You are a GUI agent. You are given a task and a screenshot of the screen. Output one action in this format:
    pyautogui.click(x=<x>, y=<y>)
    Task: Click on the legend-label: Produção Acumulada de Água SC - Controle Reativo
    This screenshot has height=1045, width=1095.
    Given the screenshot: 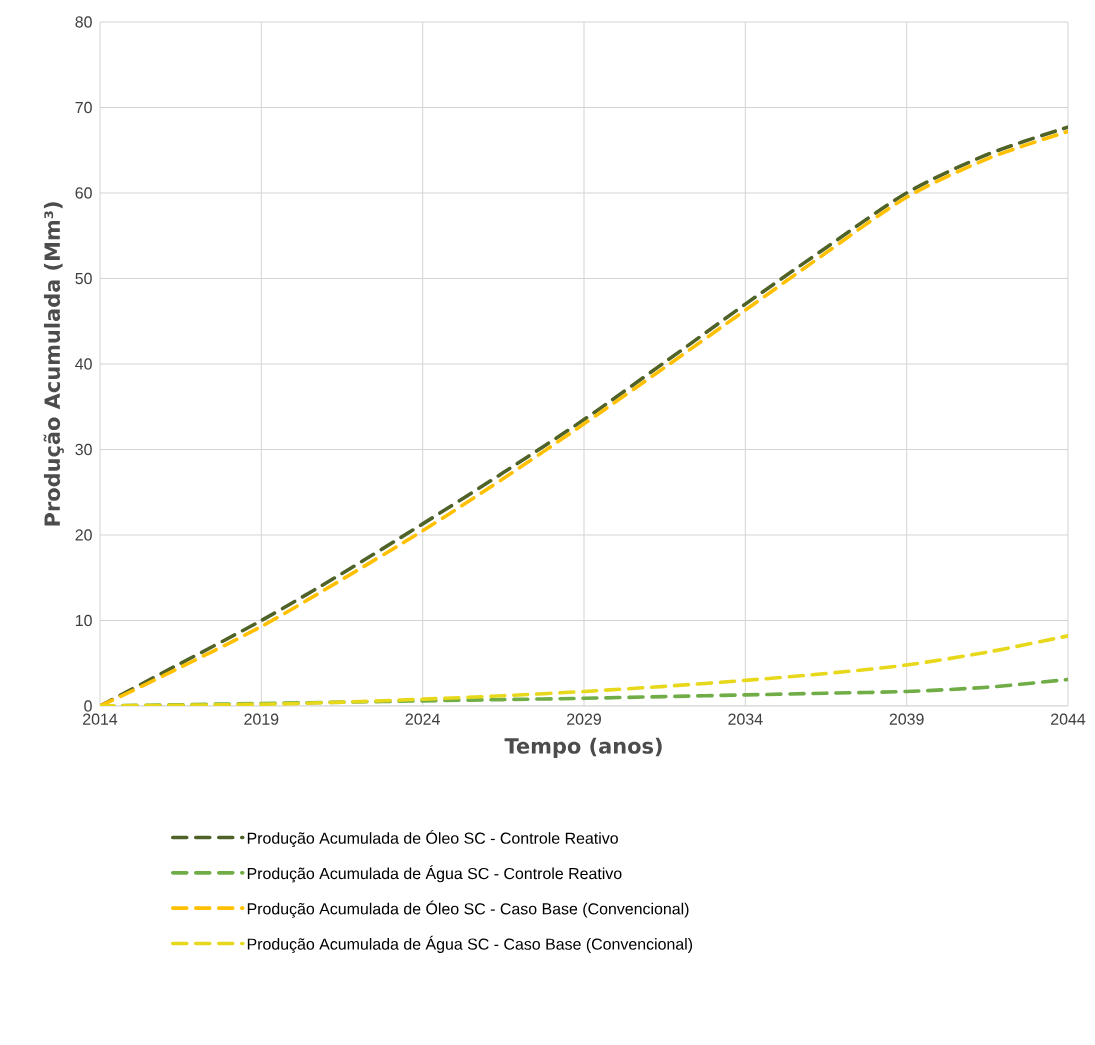 What is the action you would take?
    pyautogui.click(x=434, y=874)
    